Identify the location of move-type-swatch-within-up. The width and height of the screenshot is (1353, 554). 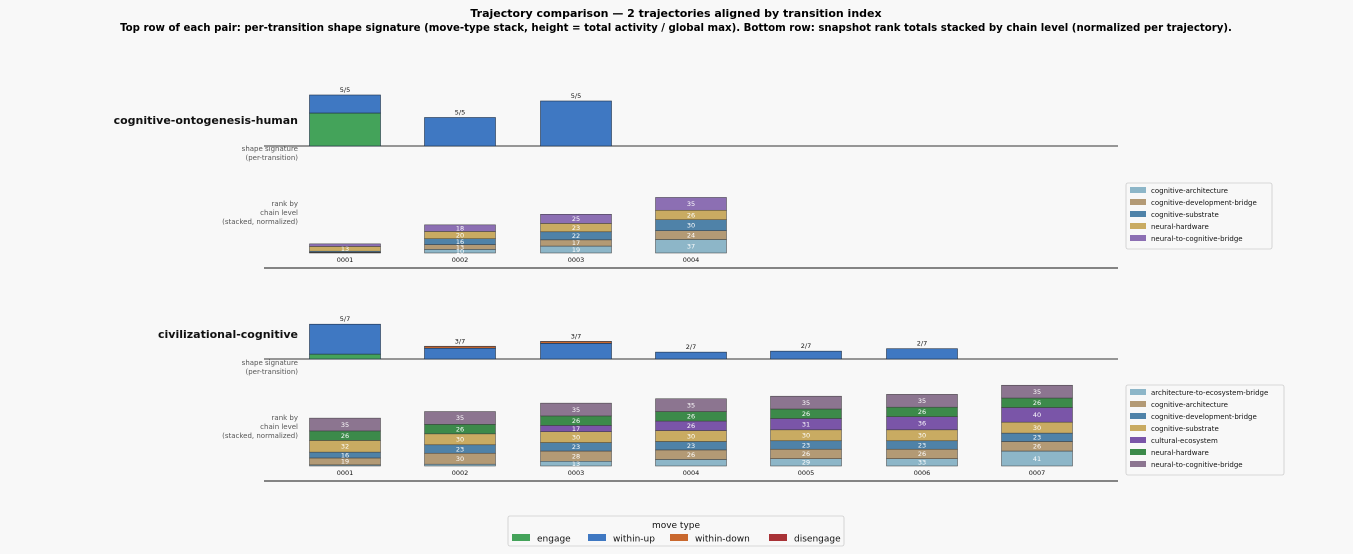
(597, 537).